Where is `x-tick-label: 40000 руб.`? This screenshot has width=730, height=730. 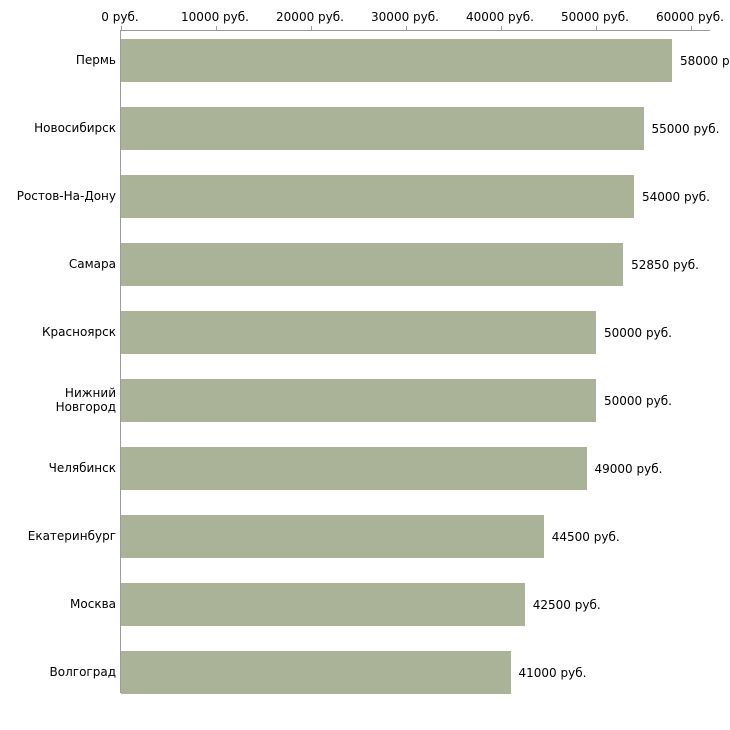
x-tick-label: 40000 руб. is located at coordinates (500, 17).